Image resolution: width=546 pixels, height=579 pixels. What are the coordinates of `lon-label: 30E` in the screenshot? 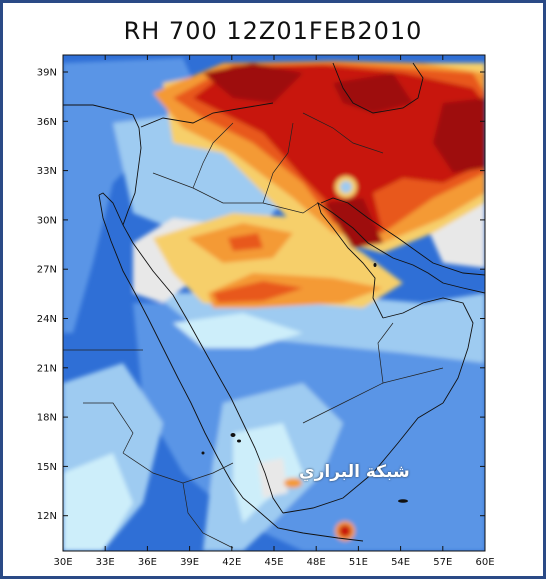 It's located at (62, 562).